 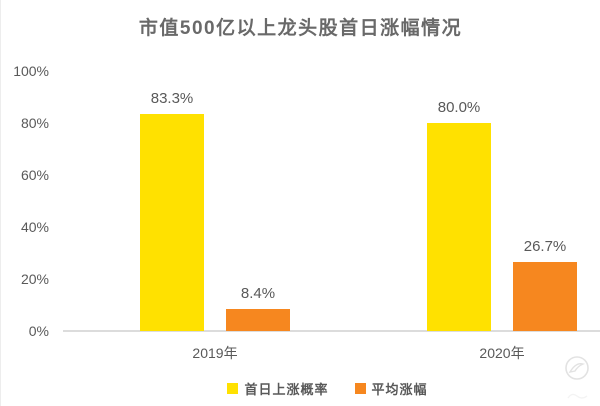 I want to click on bar-value-label: 26.7%, so click(x=545, y=246).